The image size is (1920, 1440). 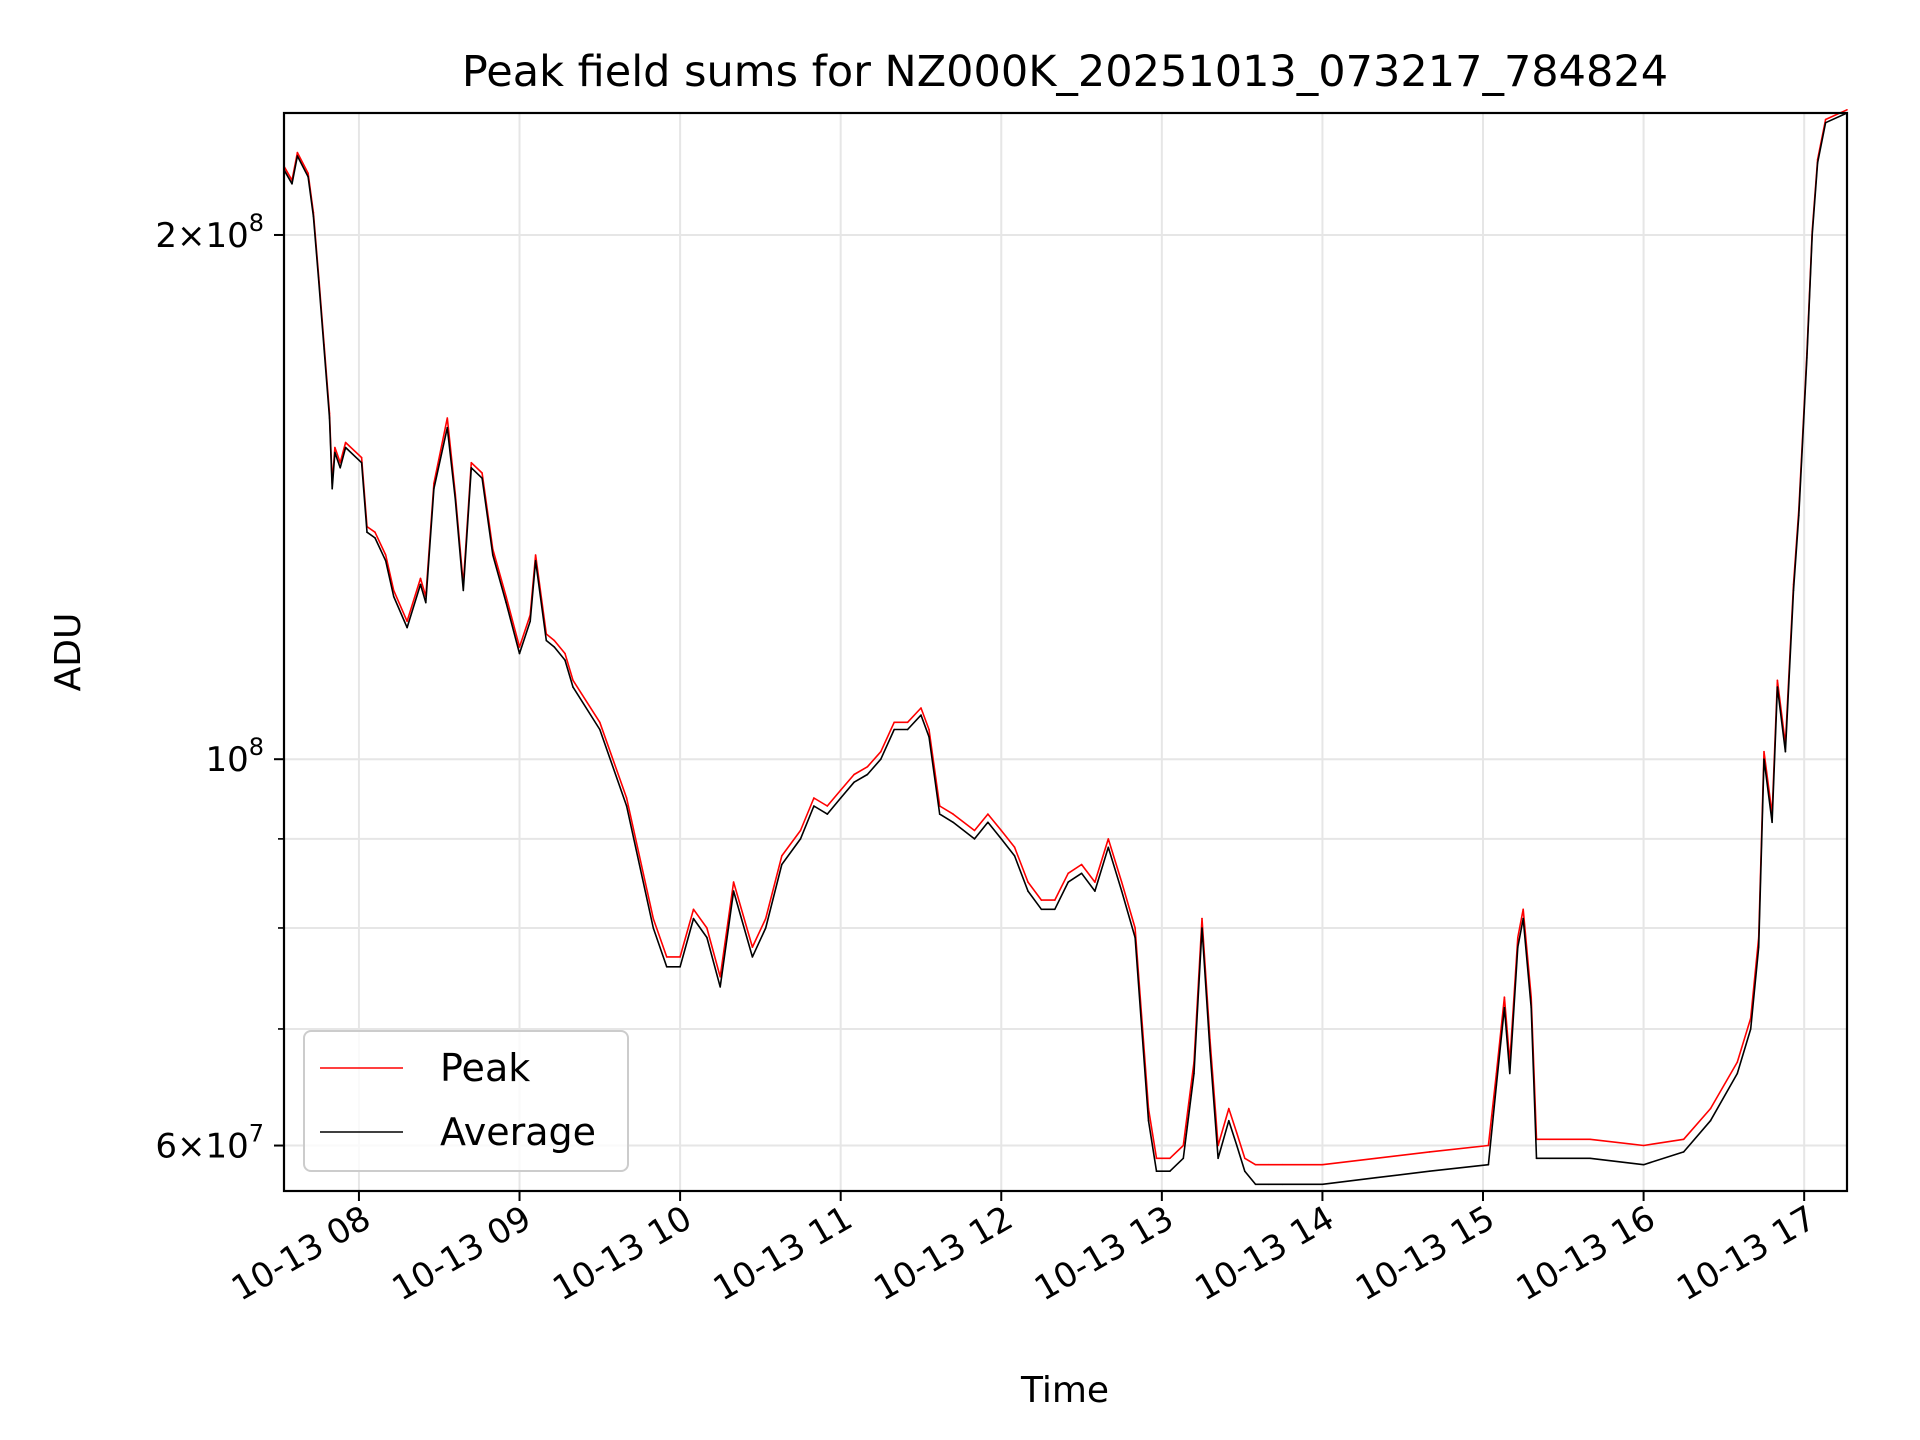 What do you see at coordinates (518, 1132) in the screenshot?
I see `legend-average-label: Average` at bounding box center [518, 1132].